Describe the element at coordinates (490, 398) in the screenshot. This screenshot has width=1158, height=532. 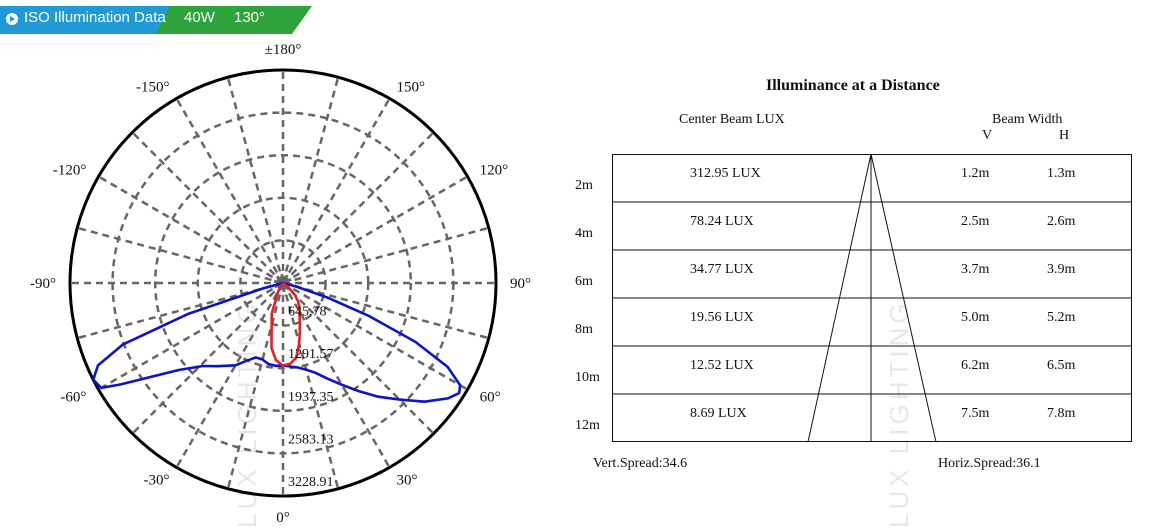
I see `angle-label: 60°` at that location.